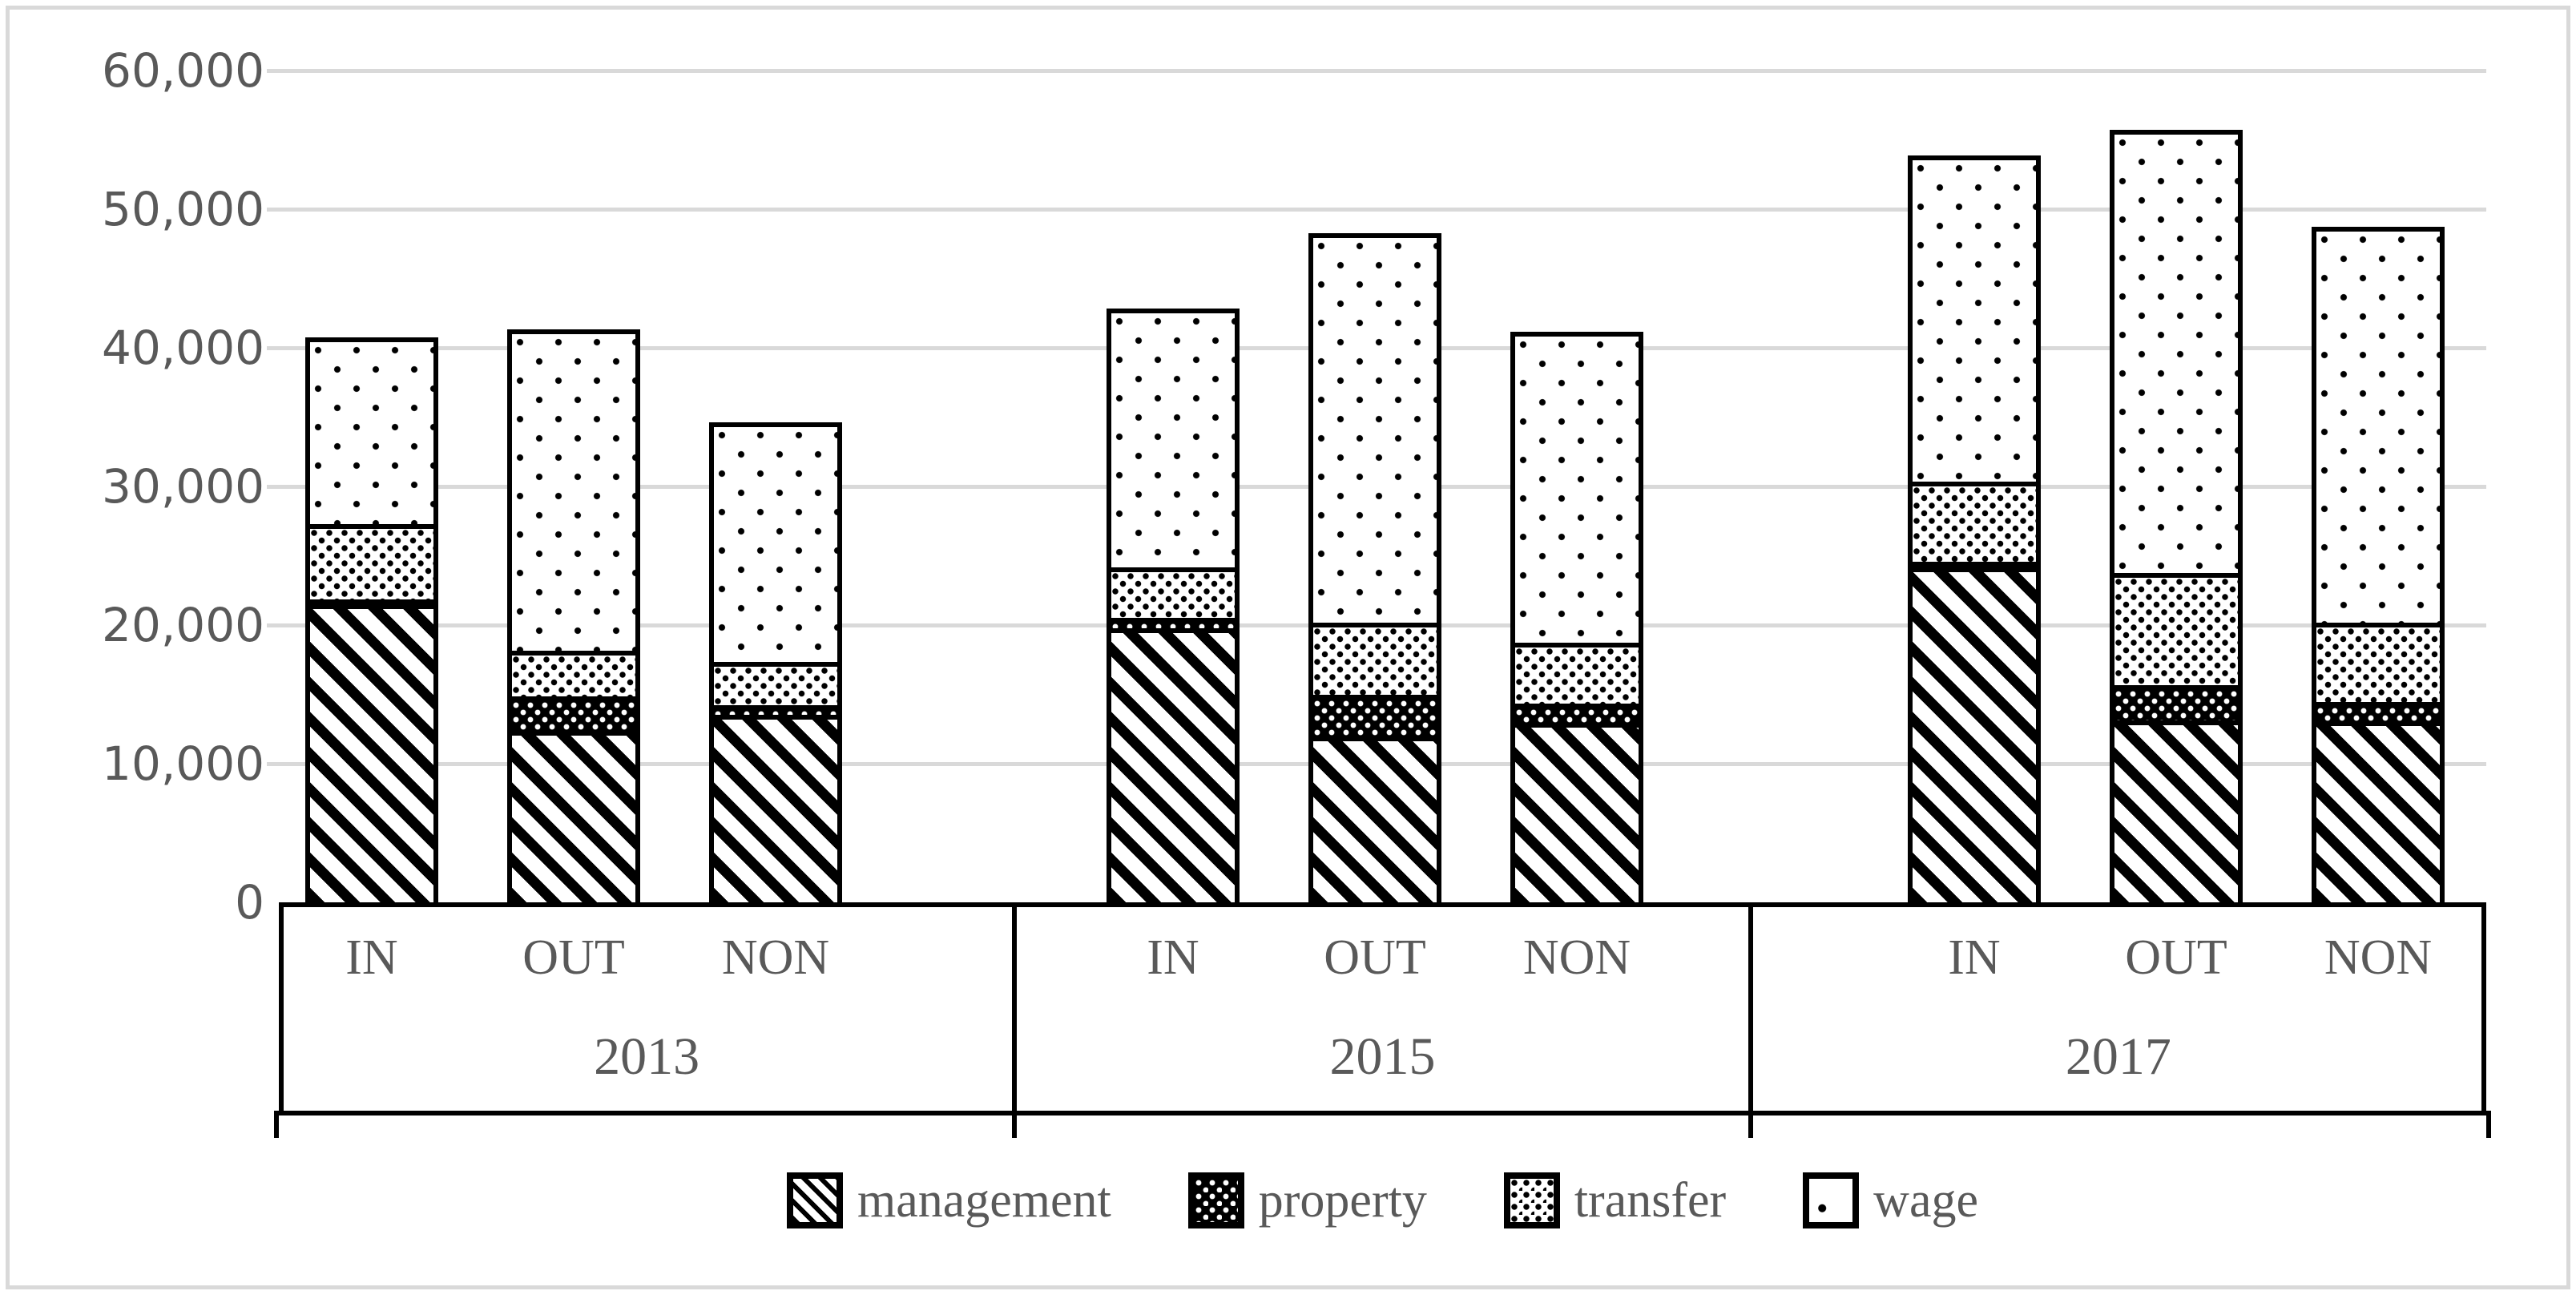 The width and height of the screenshot is (2576, 1295). Describe the element at coordinates (1173, 597) in the screenshot. I see `segment-transfer-2015-IN` at that location.